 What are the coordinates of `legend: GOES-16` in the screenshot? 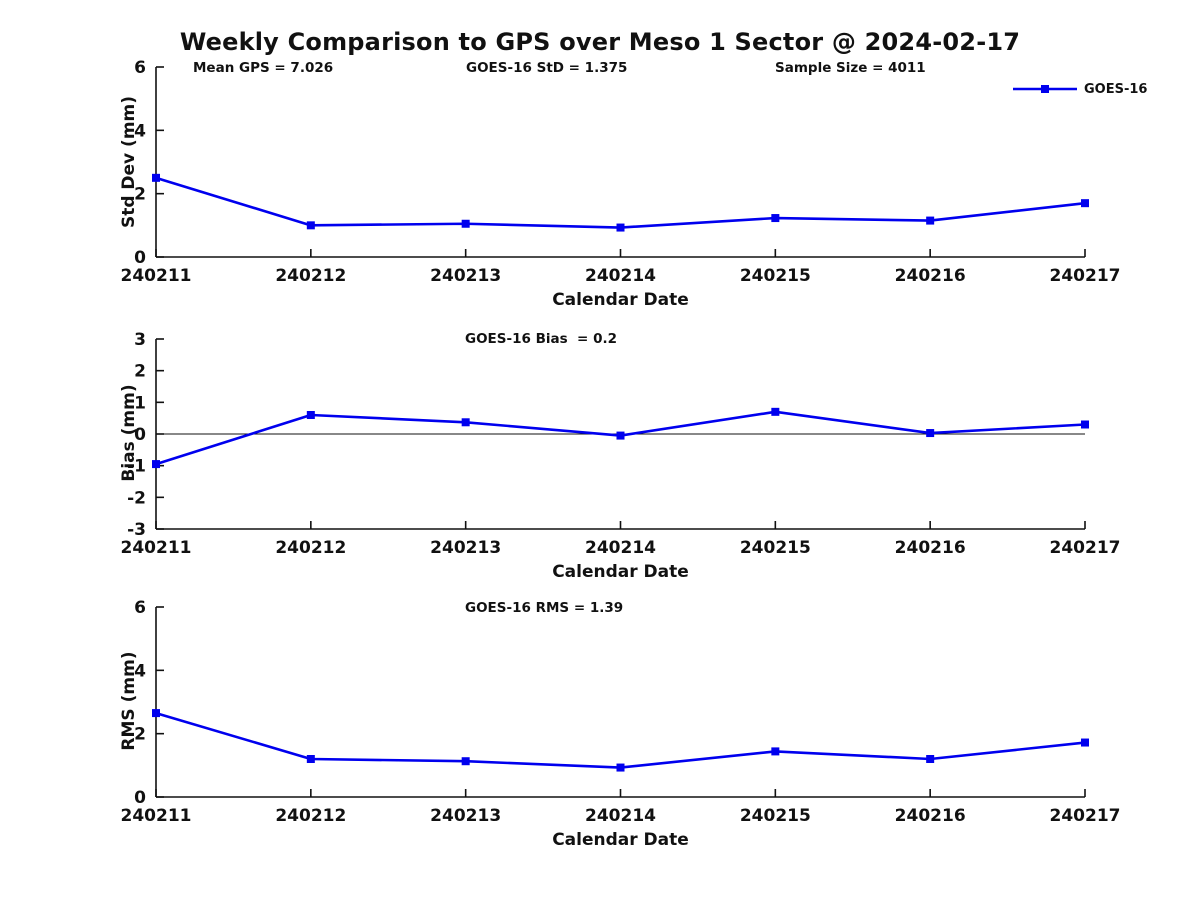 It's located at (1080, 89).